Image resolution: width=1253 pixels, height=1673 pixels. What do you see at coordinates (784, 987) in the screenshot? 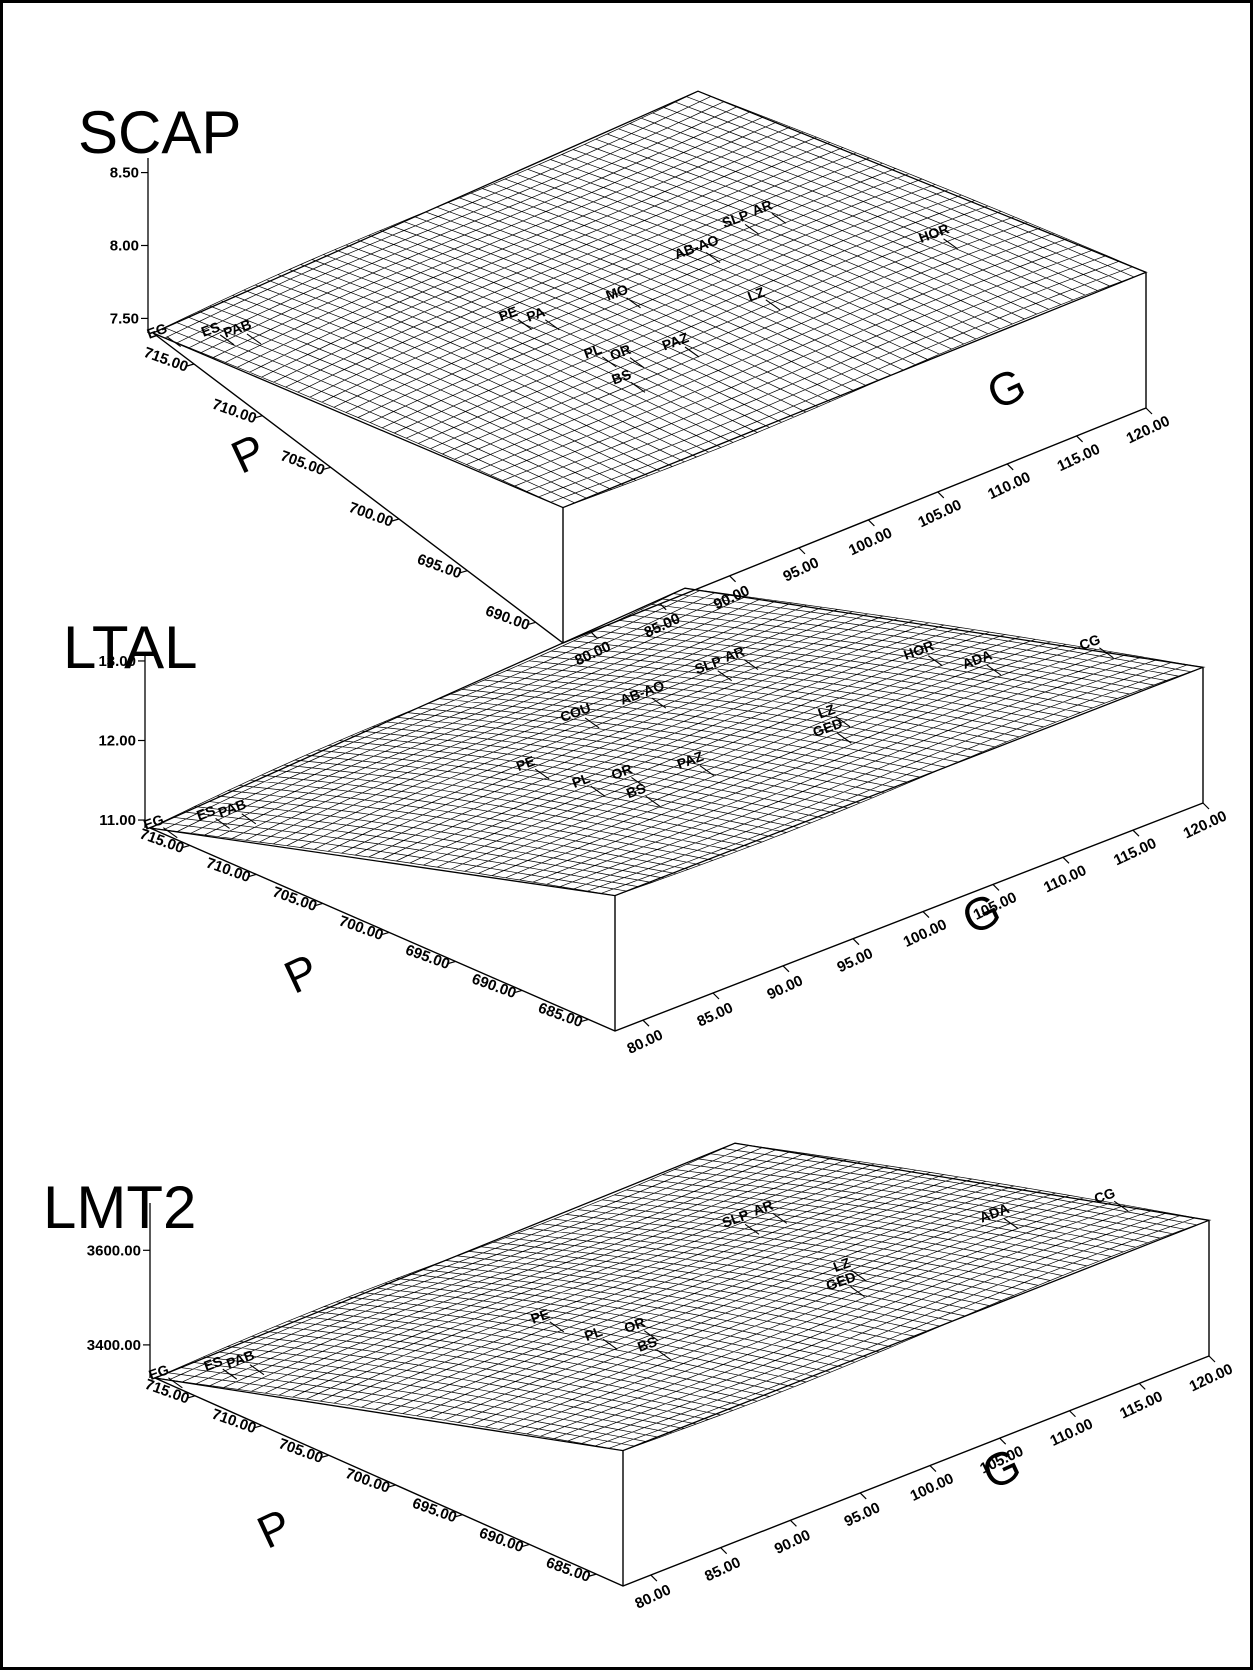
I see `g-tick-label: 90.00` at bounding box center [784, 987].